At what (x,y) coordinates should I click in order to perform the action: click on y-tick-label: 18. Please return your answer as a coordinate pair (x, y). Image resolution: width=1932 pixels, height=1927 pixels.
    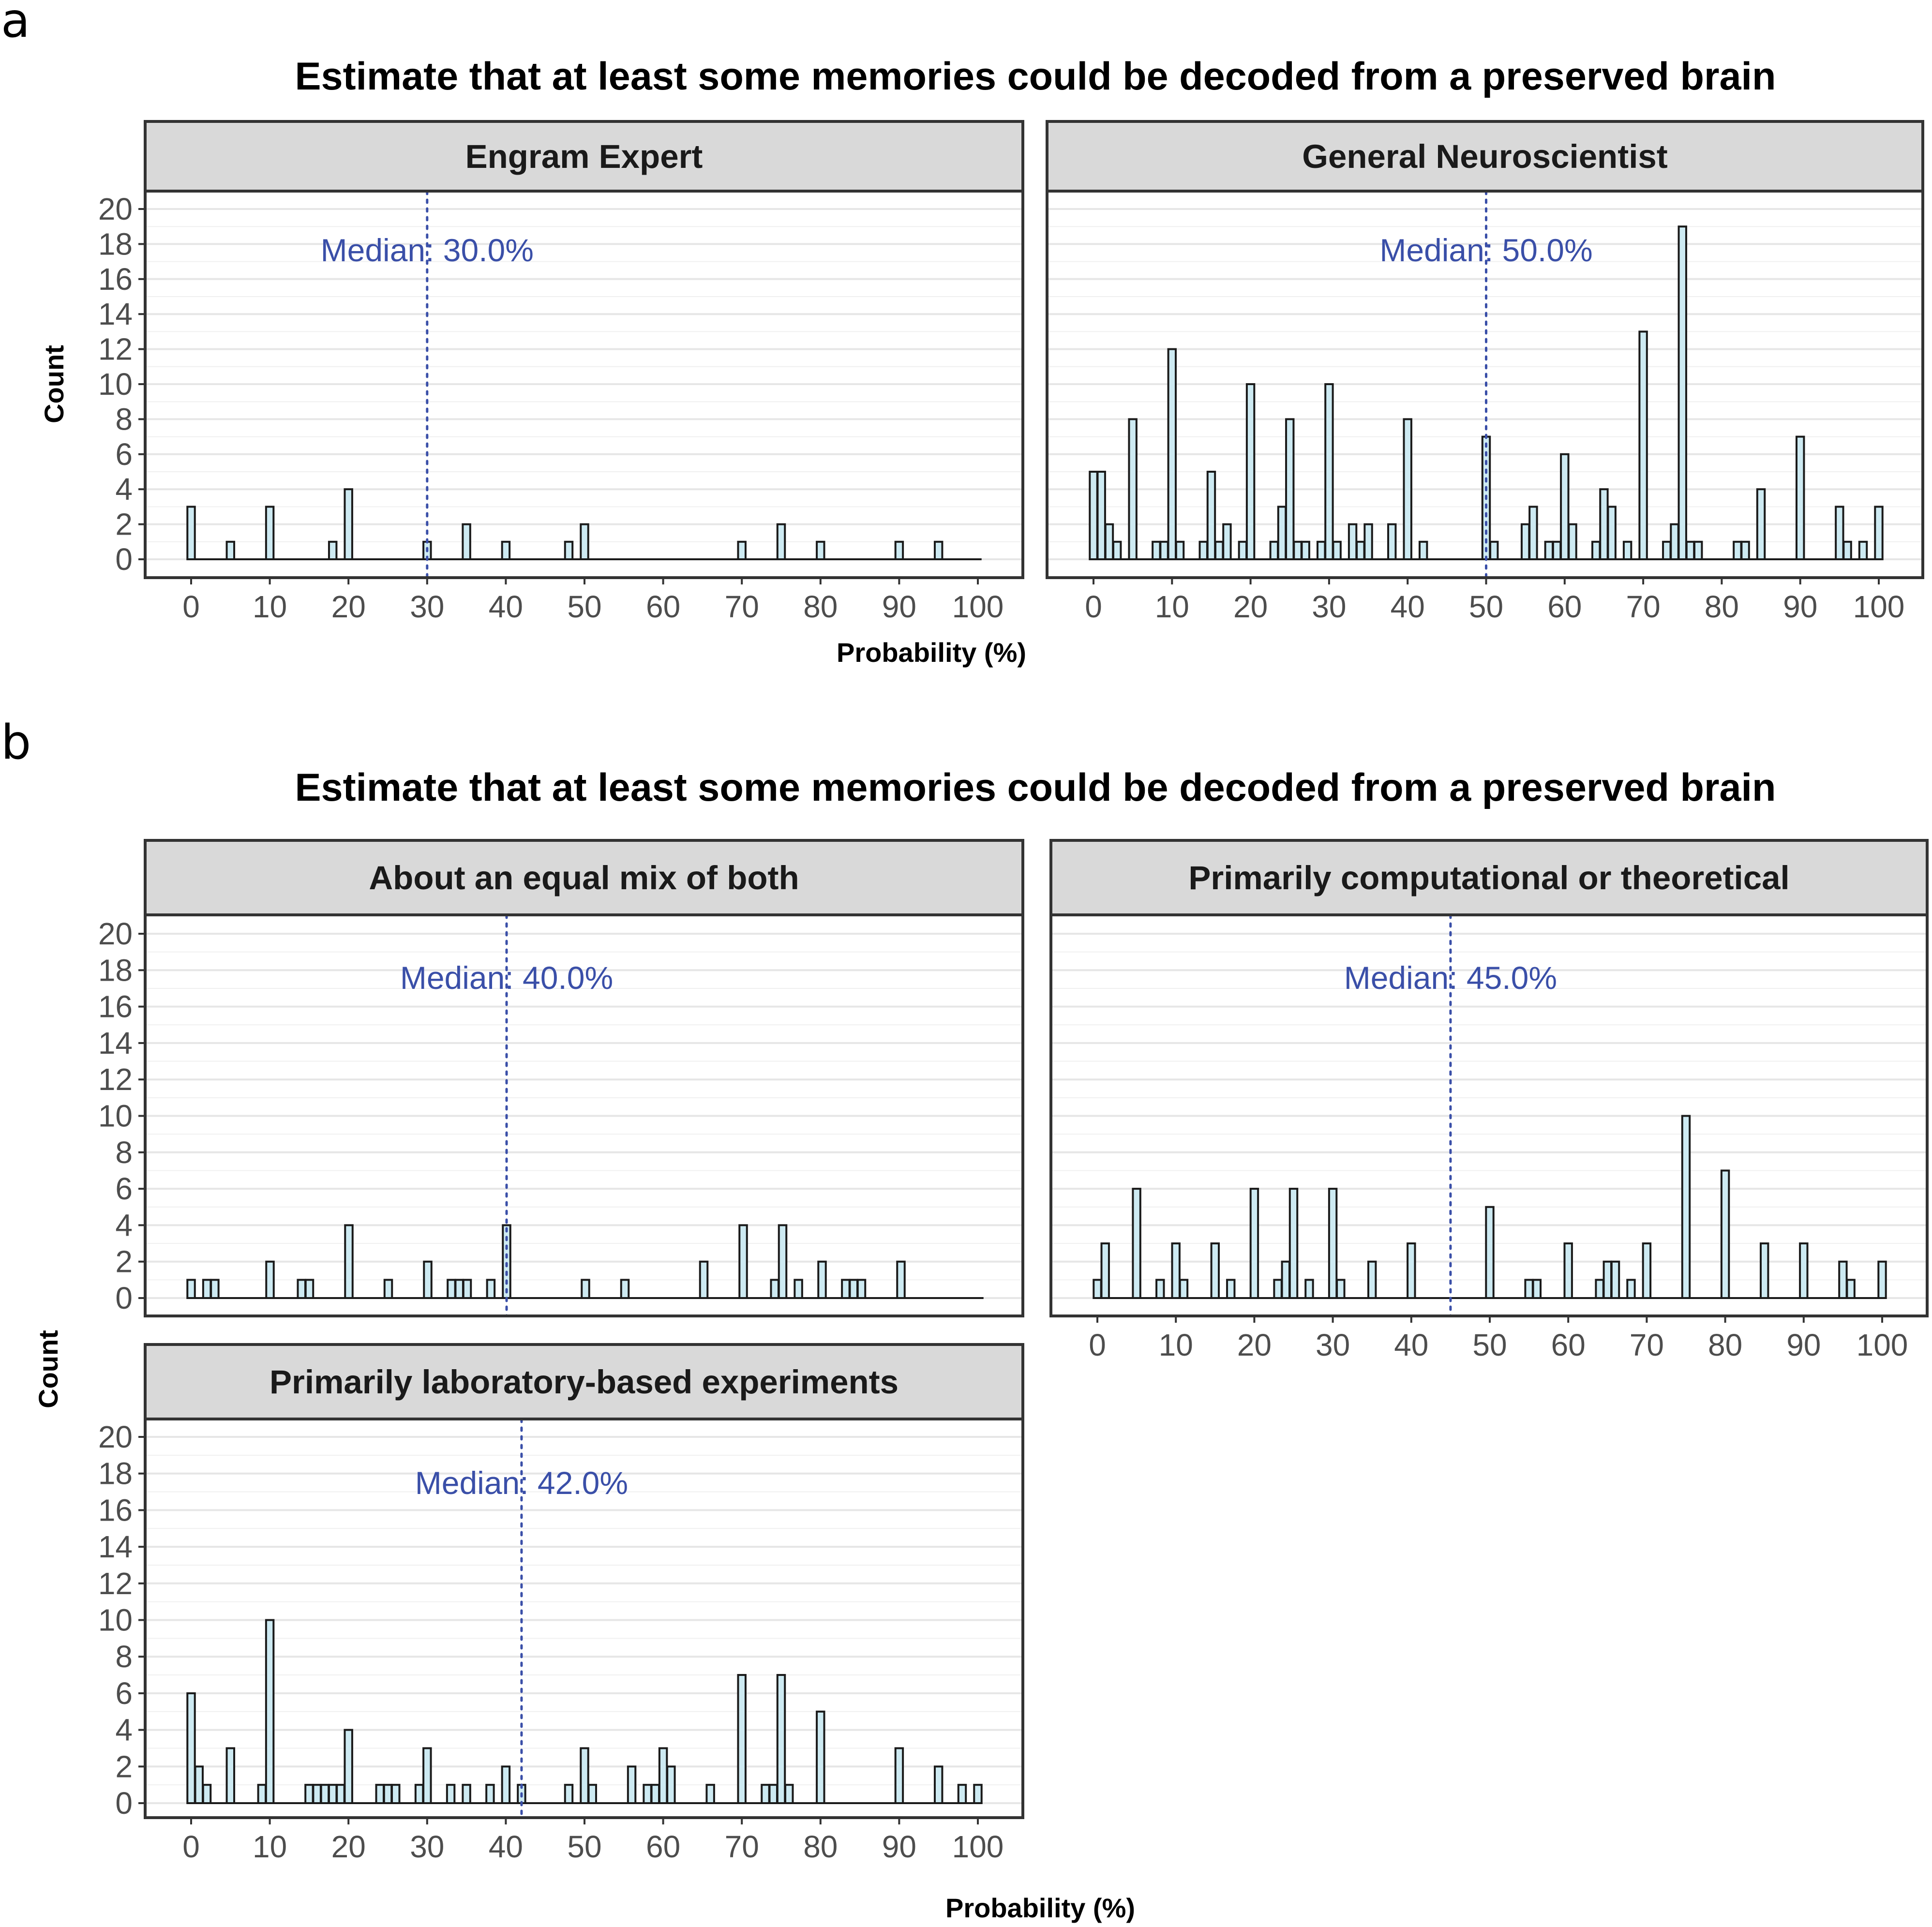
    Looking at the image, I should click on (115, 970).